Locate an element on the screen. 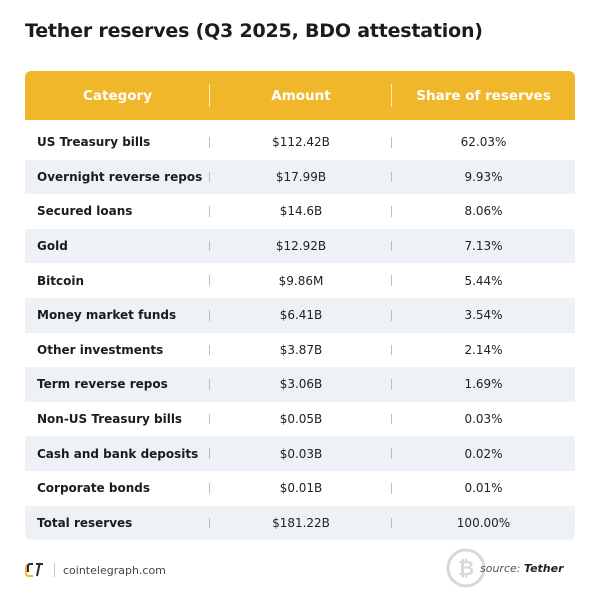 Image resolution: width=600 pixels, height=602 pixels. cell-share: 100.00% is located at coordinates (483, 522).